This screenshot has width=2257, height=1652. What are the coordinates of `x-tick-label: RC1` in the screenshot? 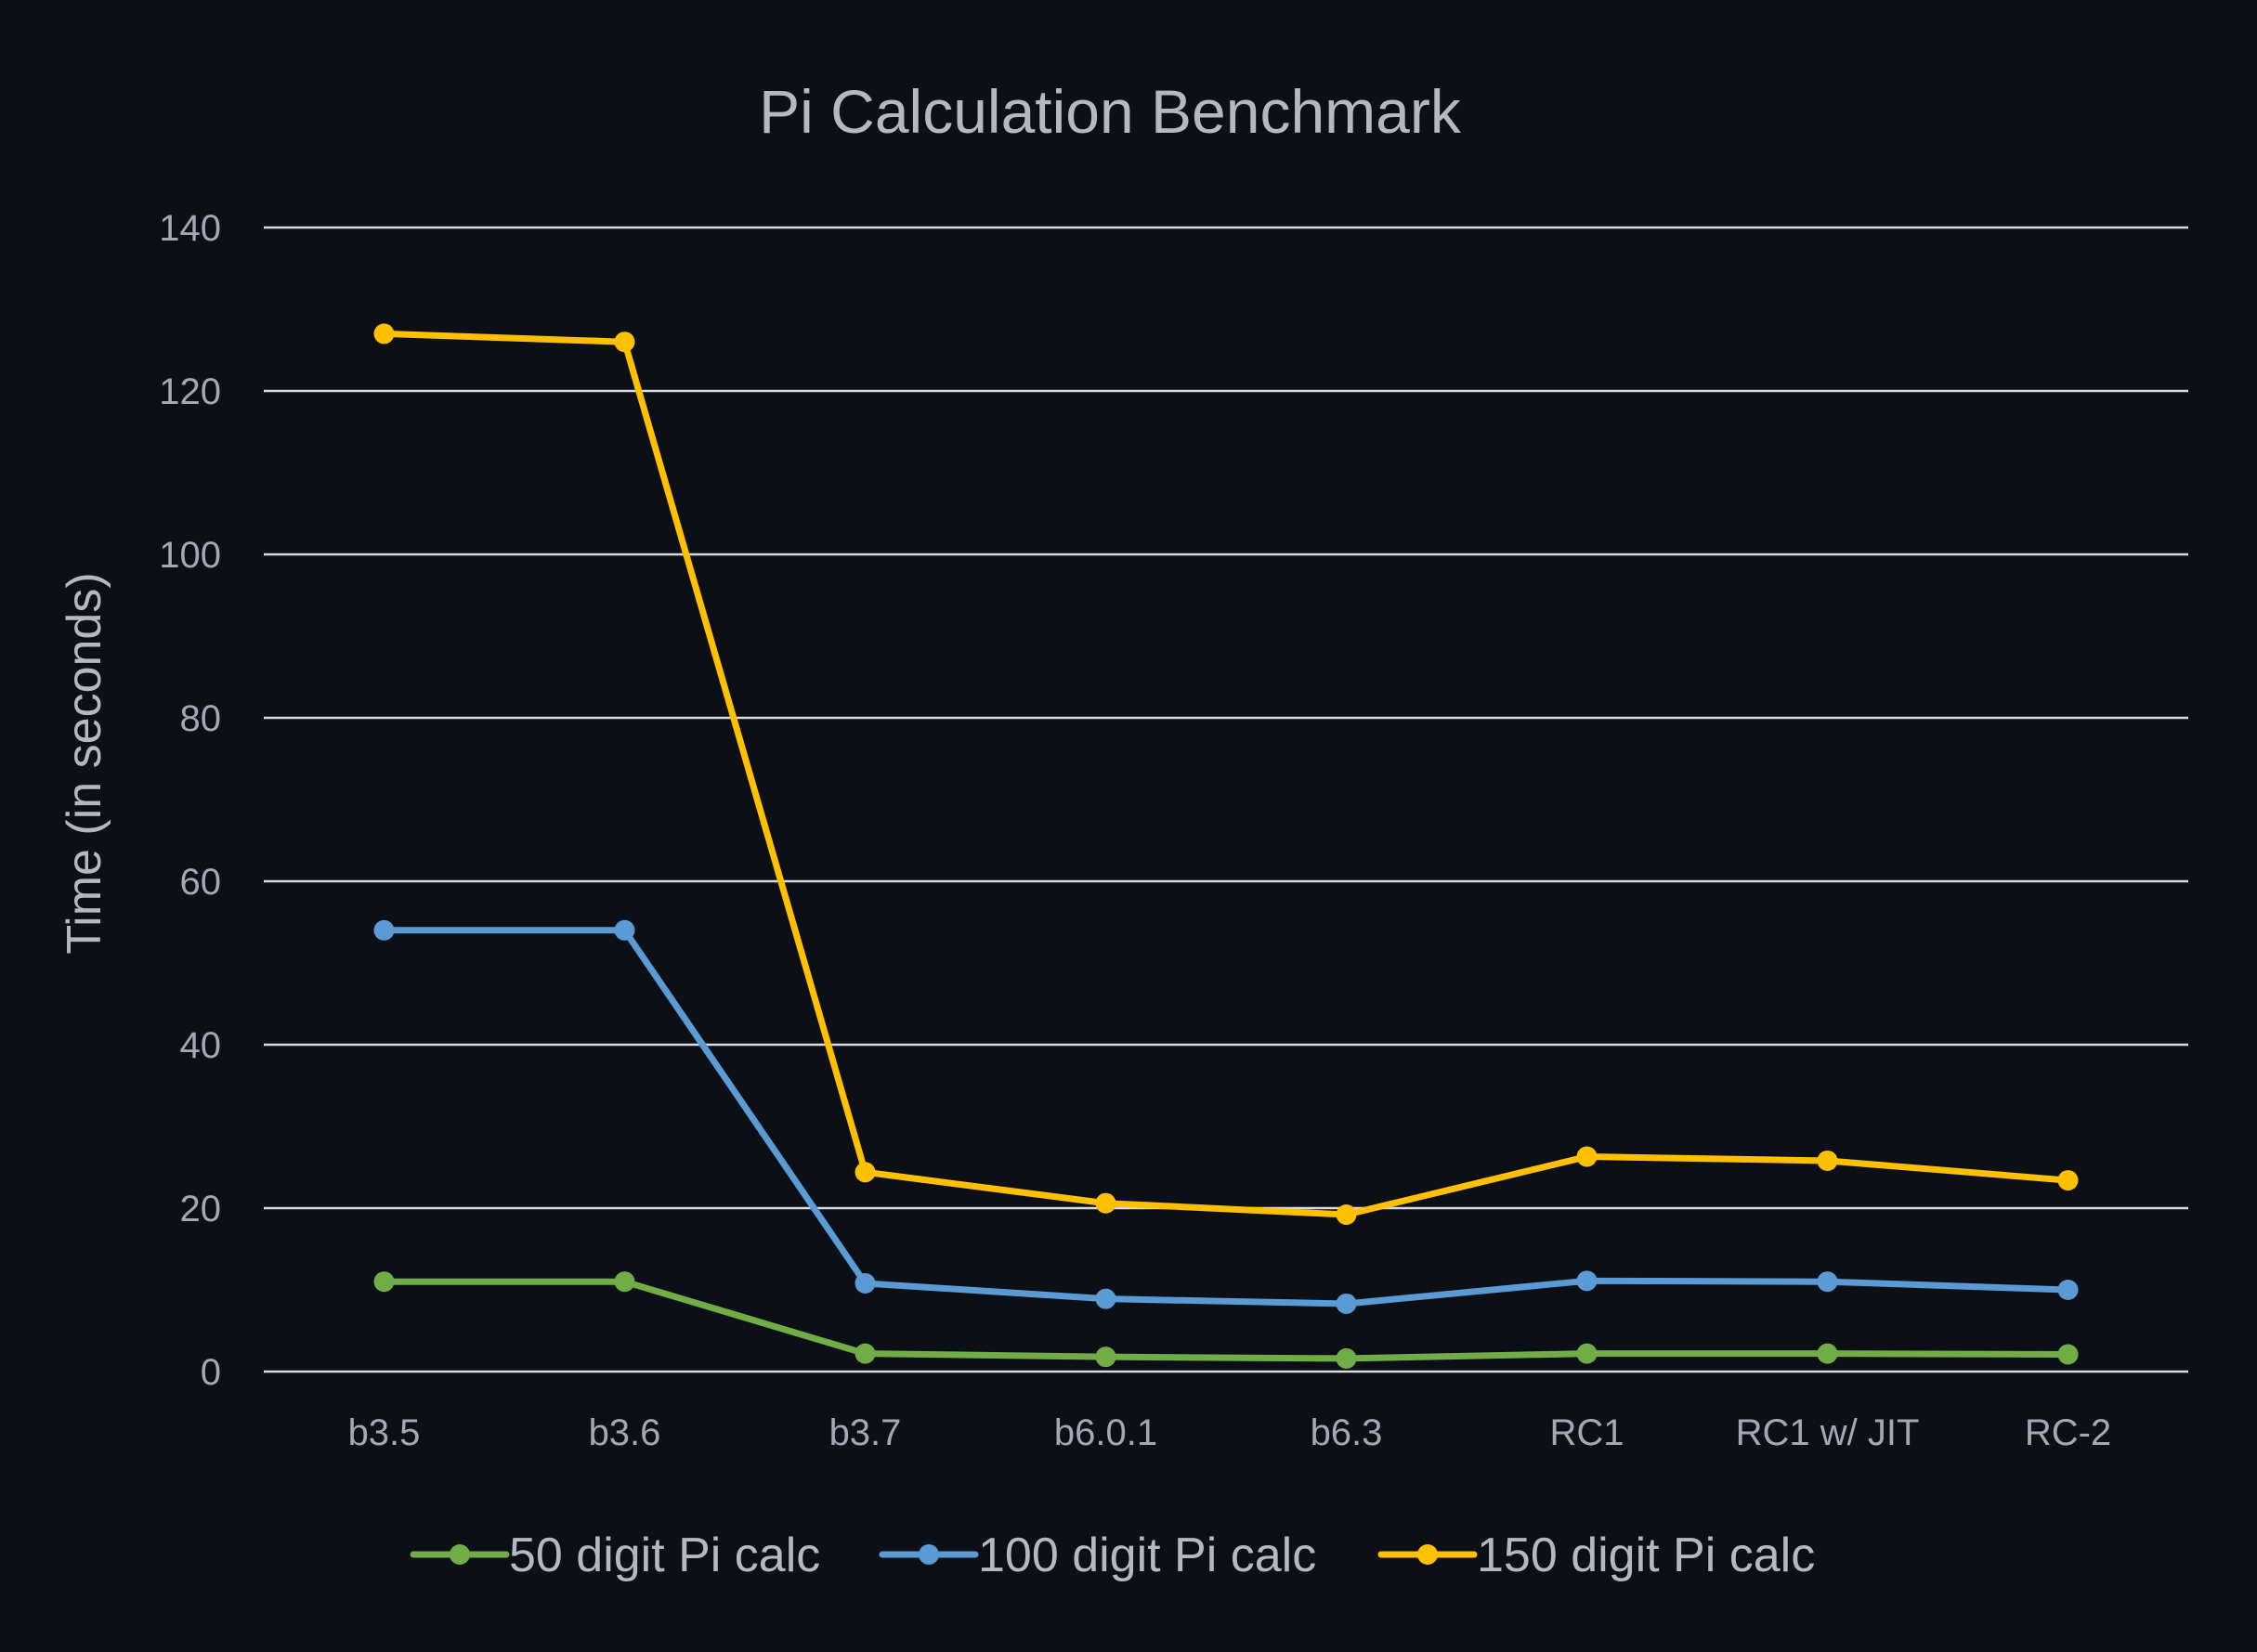 It's located at (1586, 1433).